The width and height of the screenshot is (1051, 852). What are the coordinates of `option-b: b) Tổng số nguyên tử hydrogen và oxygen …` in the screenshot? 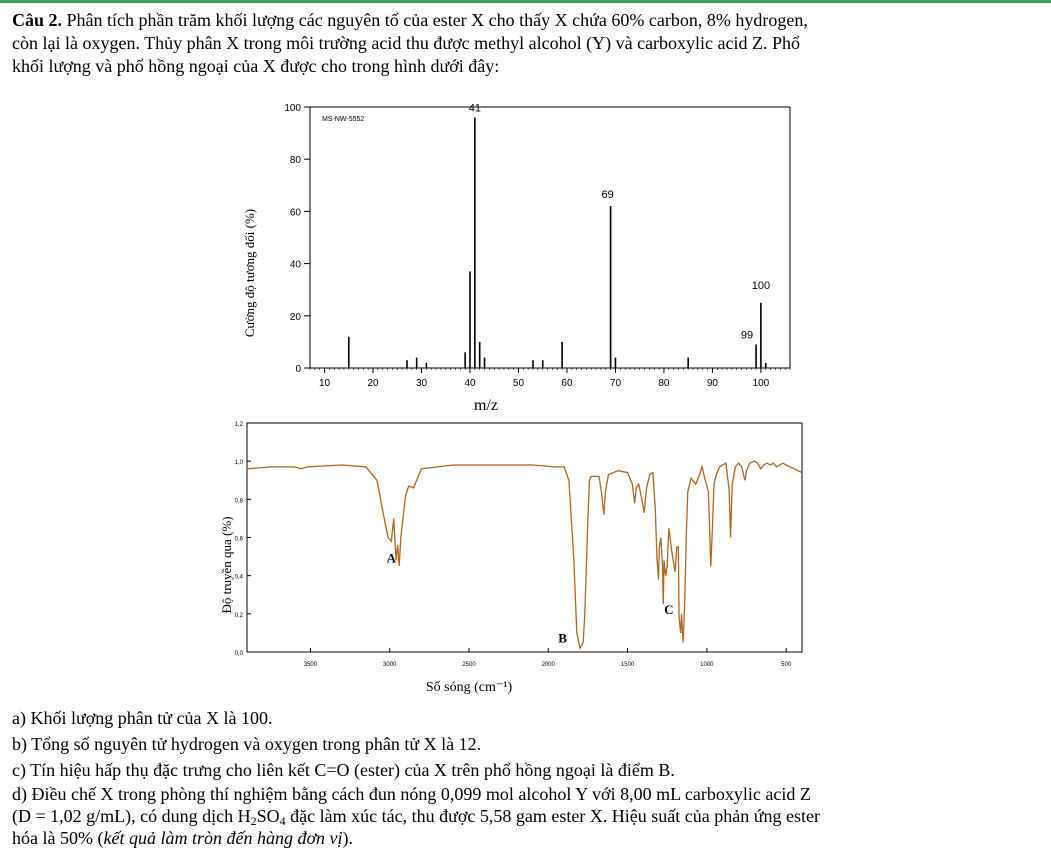 It's located at (247, 744).